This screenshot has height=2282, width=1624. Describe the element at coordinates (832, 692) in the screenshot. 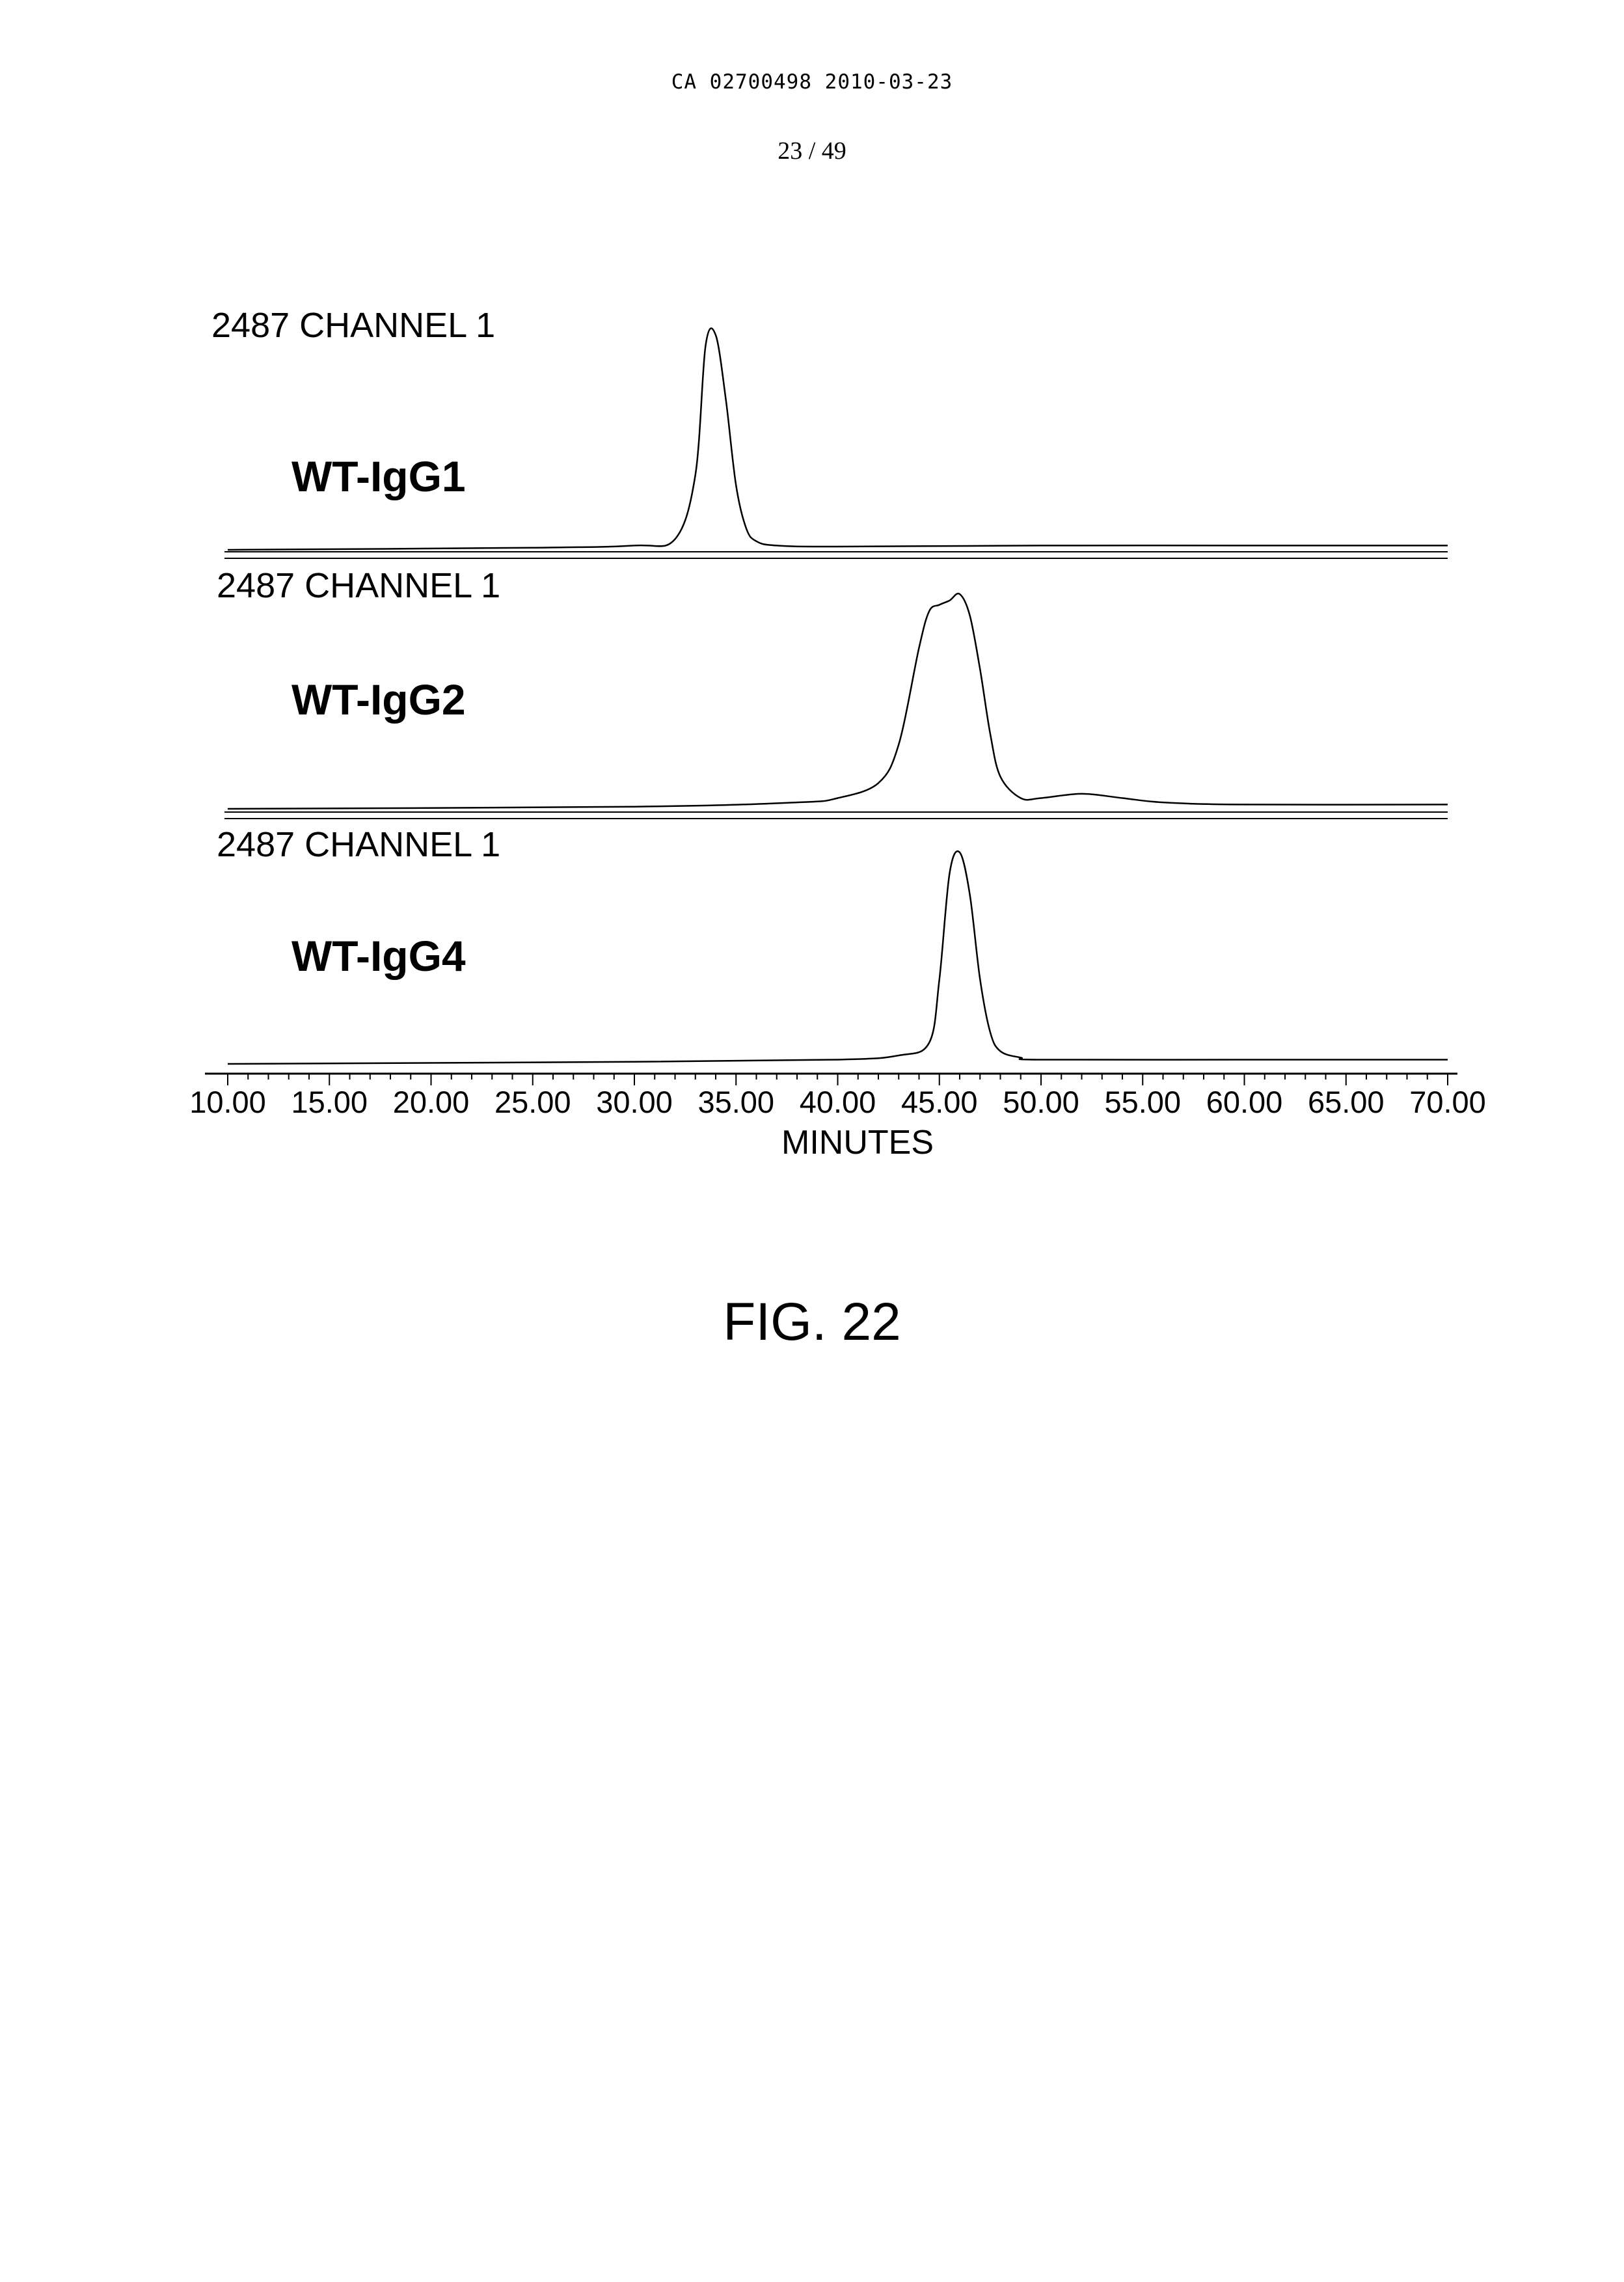

I see `panel-igg2: 2487 CHANNEL 1 WT-IgG2` at that location.